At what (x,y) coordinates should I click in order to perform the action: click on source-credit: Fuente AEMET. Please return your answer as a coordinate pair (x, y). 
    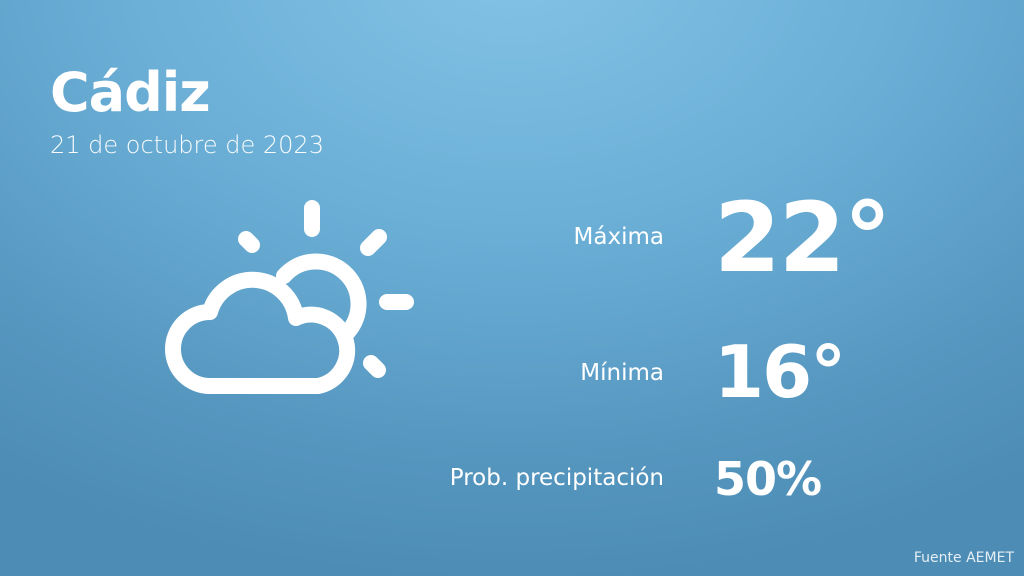
    Looking at the image, I should click on (963, 558).